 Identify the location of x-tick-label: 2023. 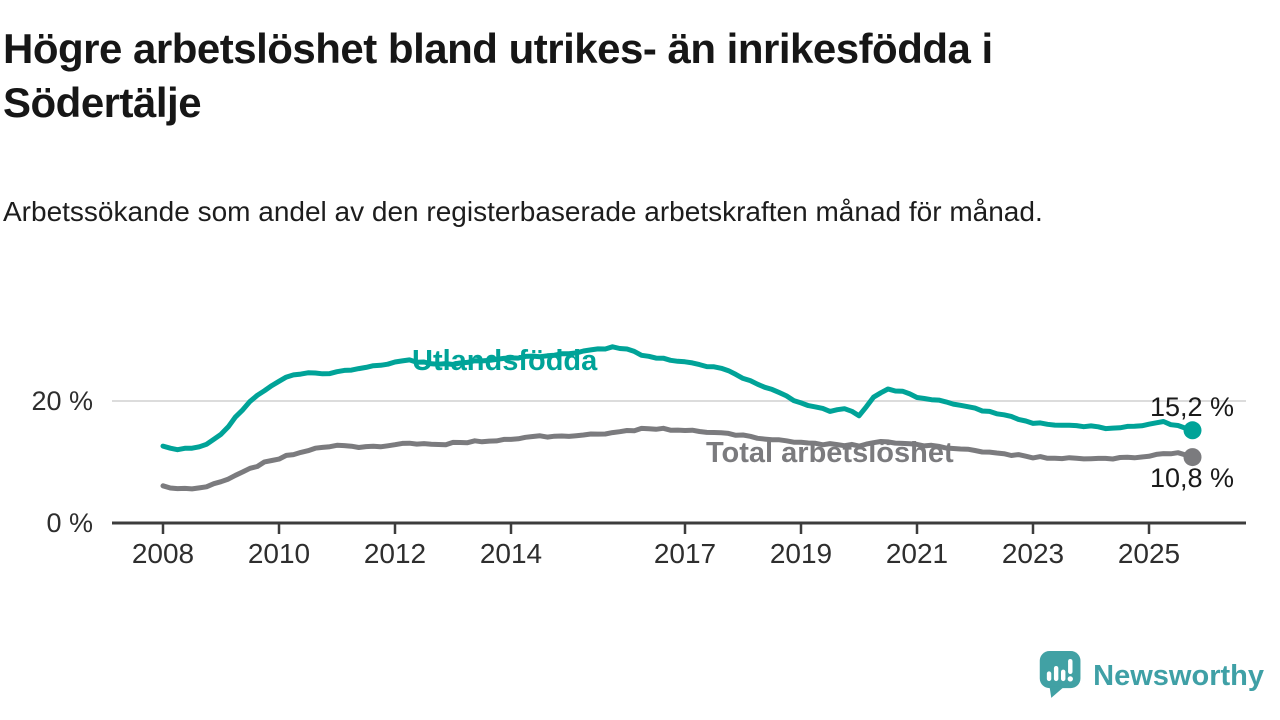
(1033, 553).